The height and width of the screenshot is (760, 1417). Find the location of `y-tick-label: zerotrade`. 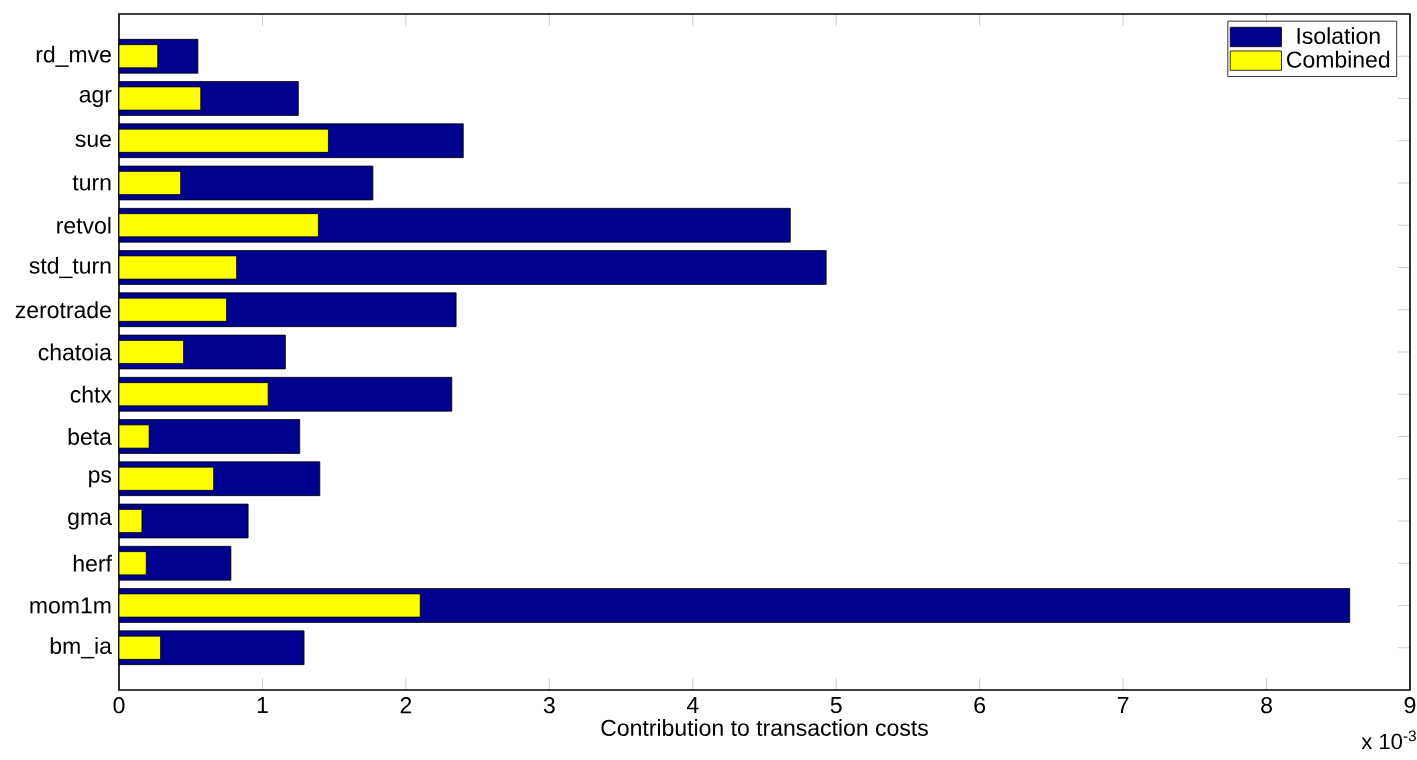

y-tick-label: zerotrade is located at coordinates (63, 310).